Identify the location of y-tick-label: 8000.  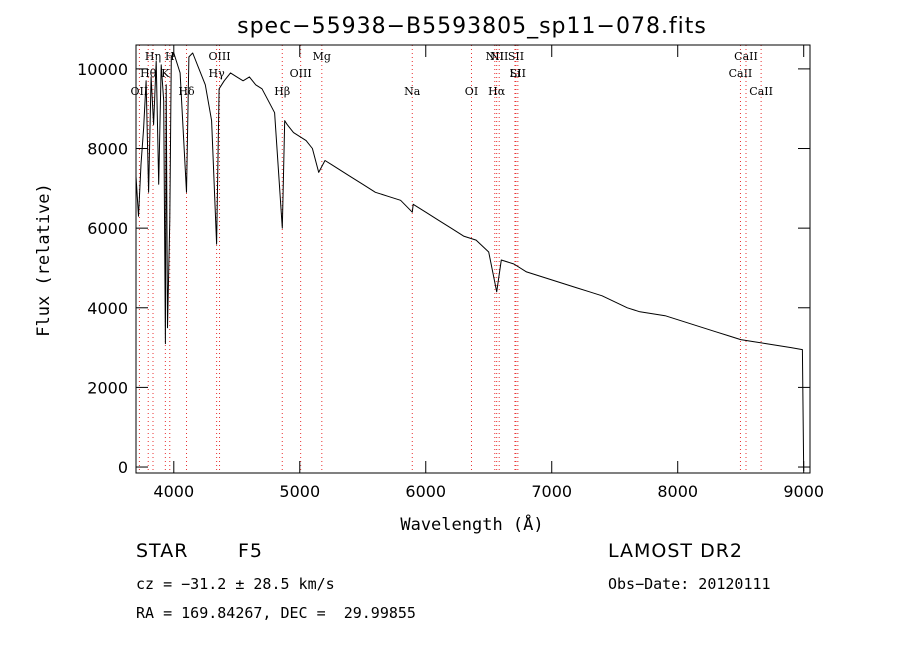
(107, 149).